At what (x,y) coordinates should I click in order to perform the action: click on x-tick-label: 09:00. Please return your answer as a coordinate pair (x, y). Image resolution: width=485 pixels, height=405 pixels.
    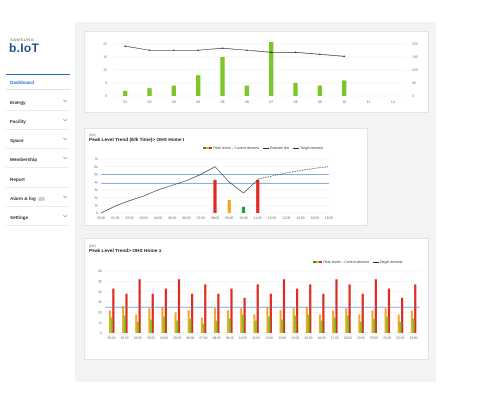
    Looking at the image, I should click on (229, 218).